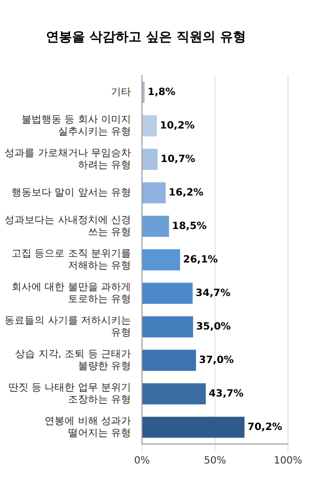  Describe the element at coordinates (67, 159) in the screenshot. I see `y-tick-label: 성과를 가로채거나 무임승차 하려는 유형` at that location.